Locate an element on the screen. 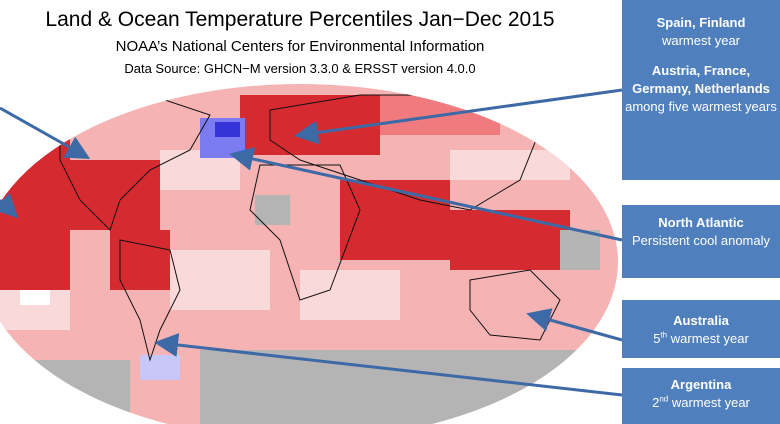 The height and width of the screenshot is (424, 780). callout-text: among five warmest years is located at coordinates (701, 106).